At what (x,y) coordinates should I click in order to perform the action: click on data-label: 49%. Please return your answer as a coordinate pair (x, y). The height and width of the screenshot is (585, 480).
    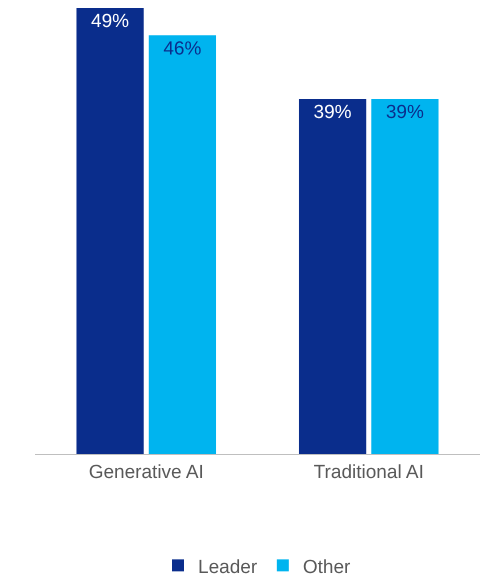
    Looking at the image, I should click on (110, 21).